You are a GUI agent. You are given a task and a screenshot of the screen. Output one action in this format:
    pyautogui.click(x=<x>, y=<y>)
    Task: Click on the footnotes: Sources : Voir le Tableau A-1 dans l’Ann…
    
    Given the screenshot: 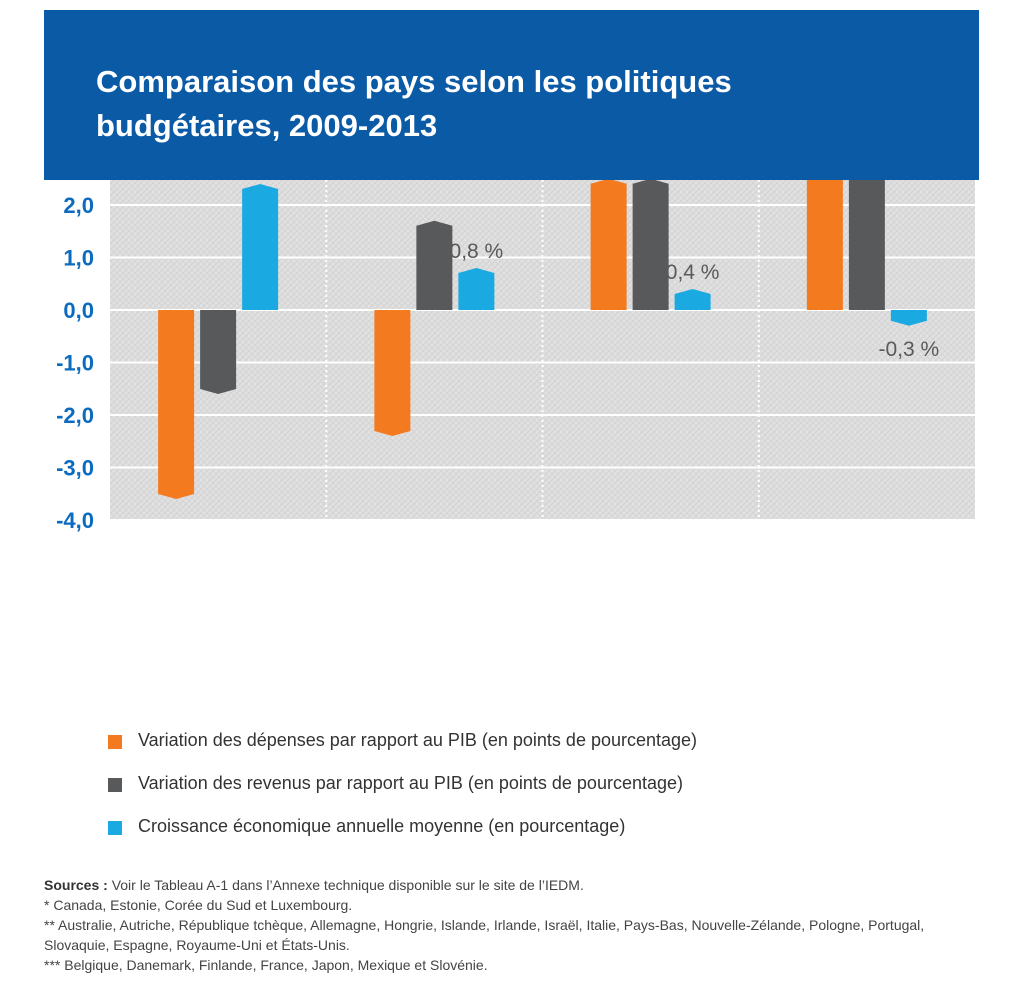 What is the action you would take?
    pyautogui.click(x=511, y=925)
    